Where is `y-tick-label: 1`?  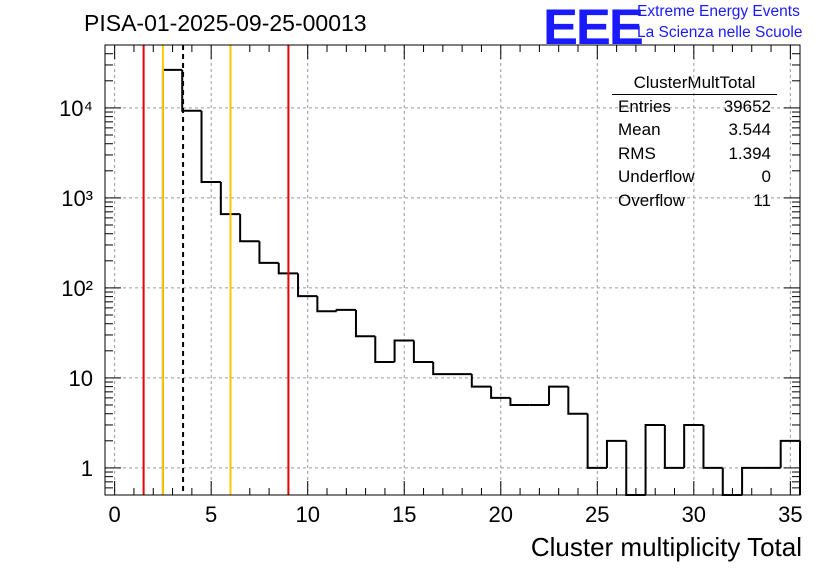 y-tick-label: 1 is located at coordinates (87, 468).